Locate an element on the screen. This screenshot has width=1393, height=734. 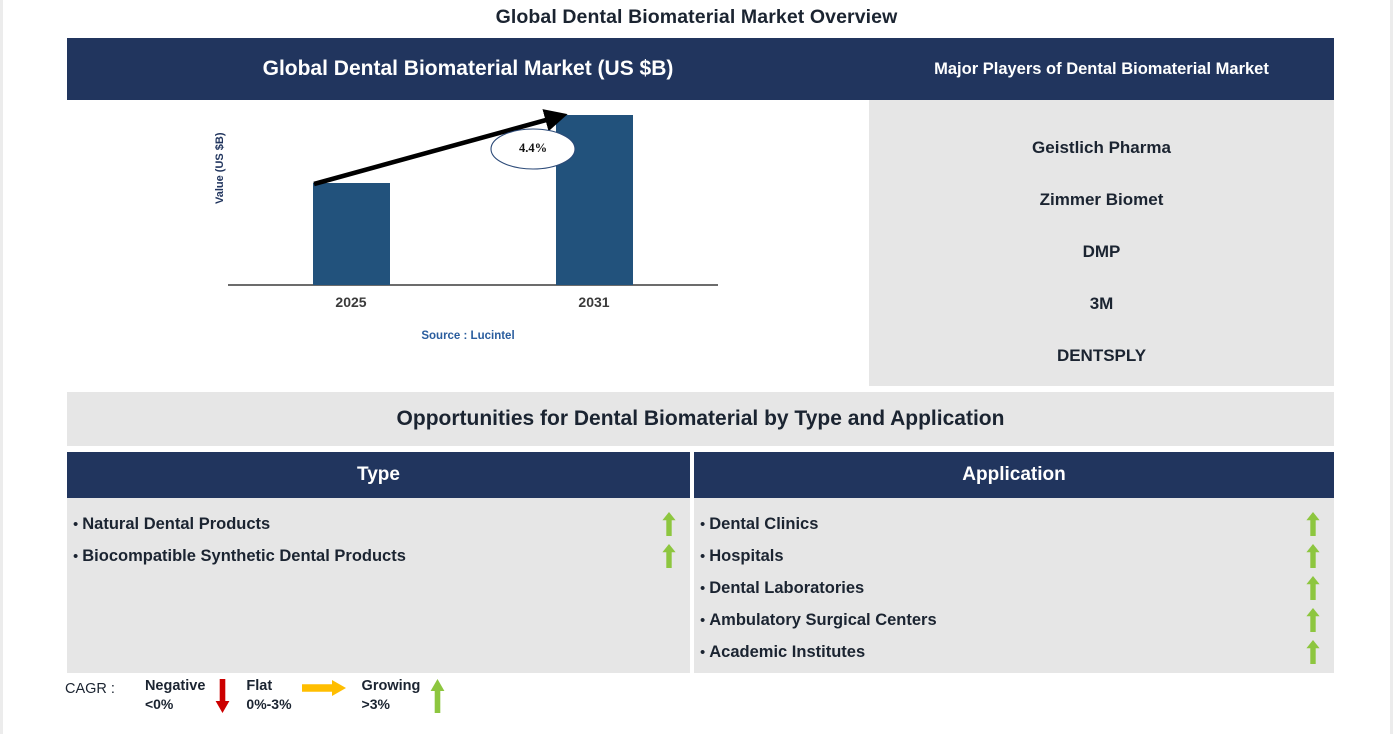
bar-chart-graphic is located at coordinates (473, 197).